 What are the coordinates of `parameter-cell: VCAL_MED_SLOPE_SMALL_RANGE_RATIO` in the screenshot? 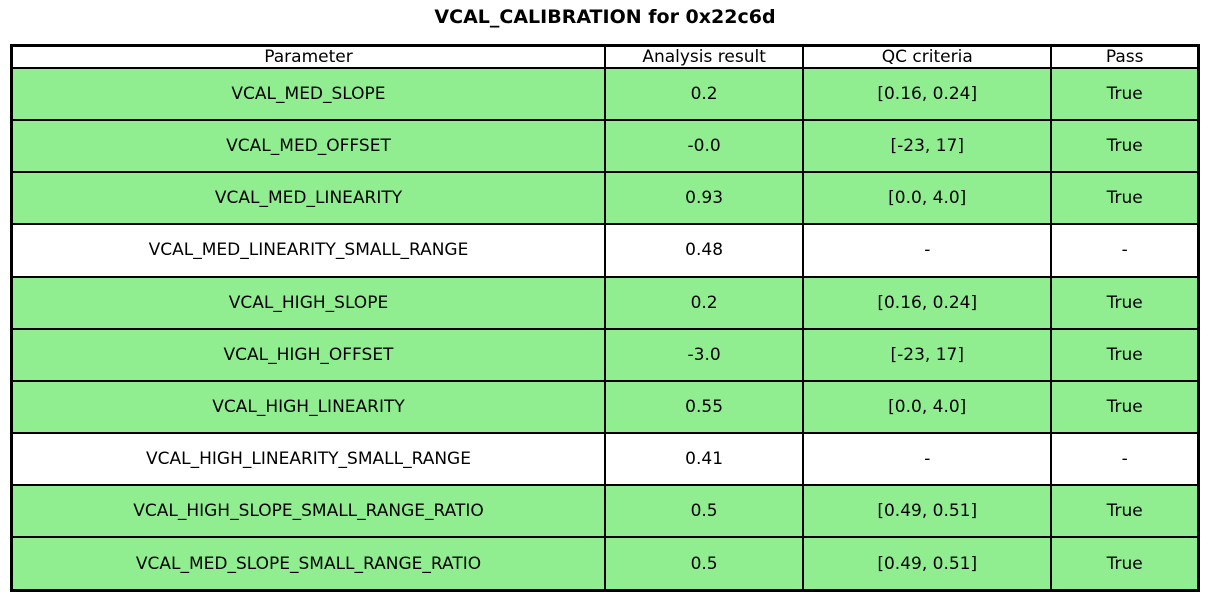 It's located at (308, 564).